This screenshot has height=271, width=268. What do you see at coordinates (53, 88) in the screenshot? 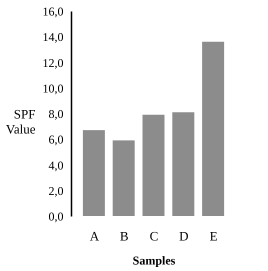
I see `y-tick-label: 10,0` at bounding box center [53, 88].